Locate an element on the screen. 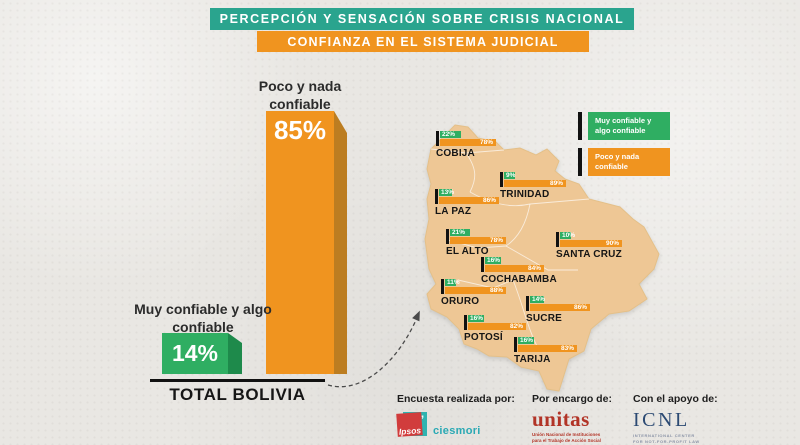  bar-muy-confiable-value: 14% is located at coordinates (195, 353).